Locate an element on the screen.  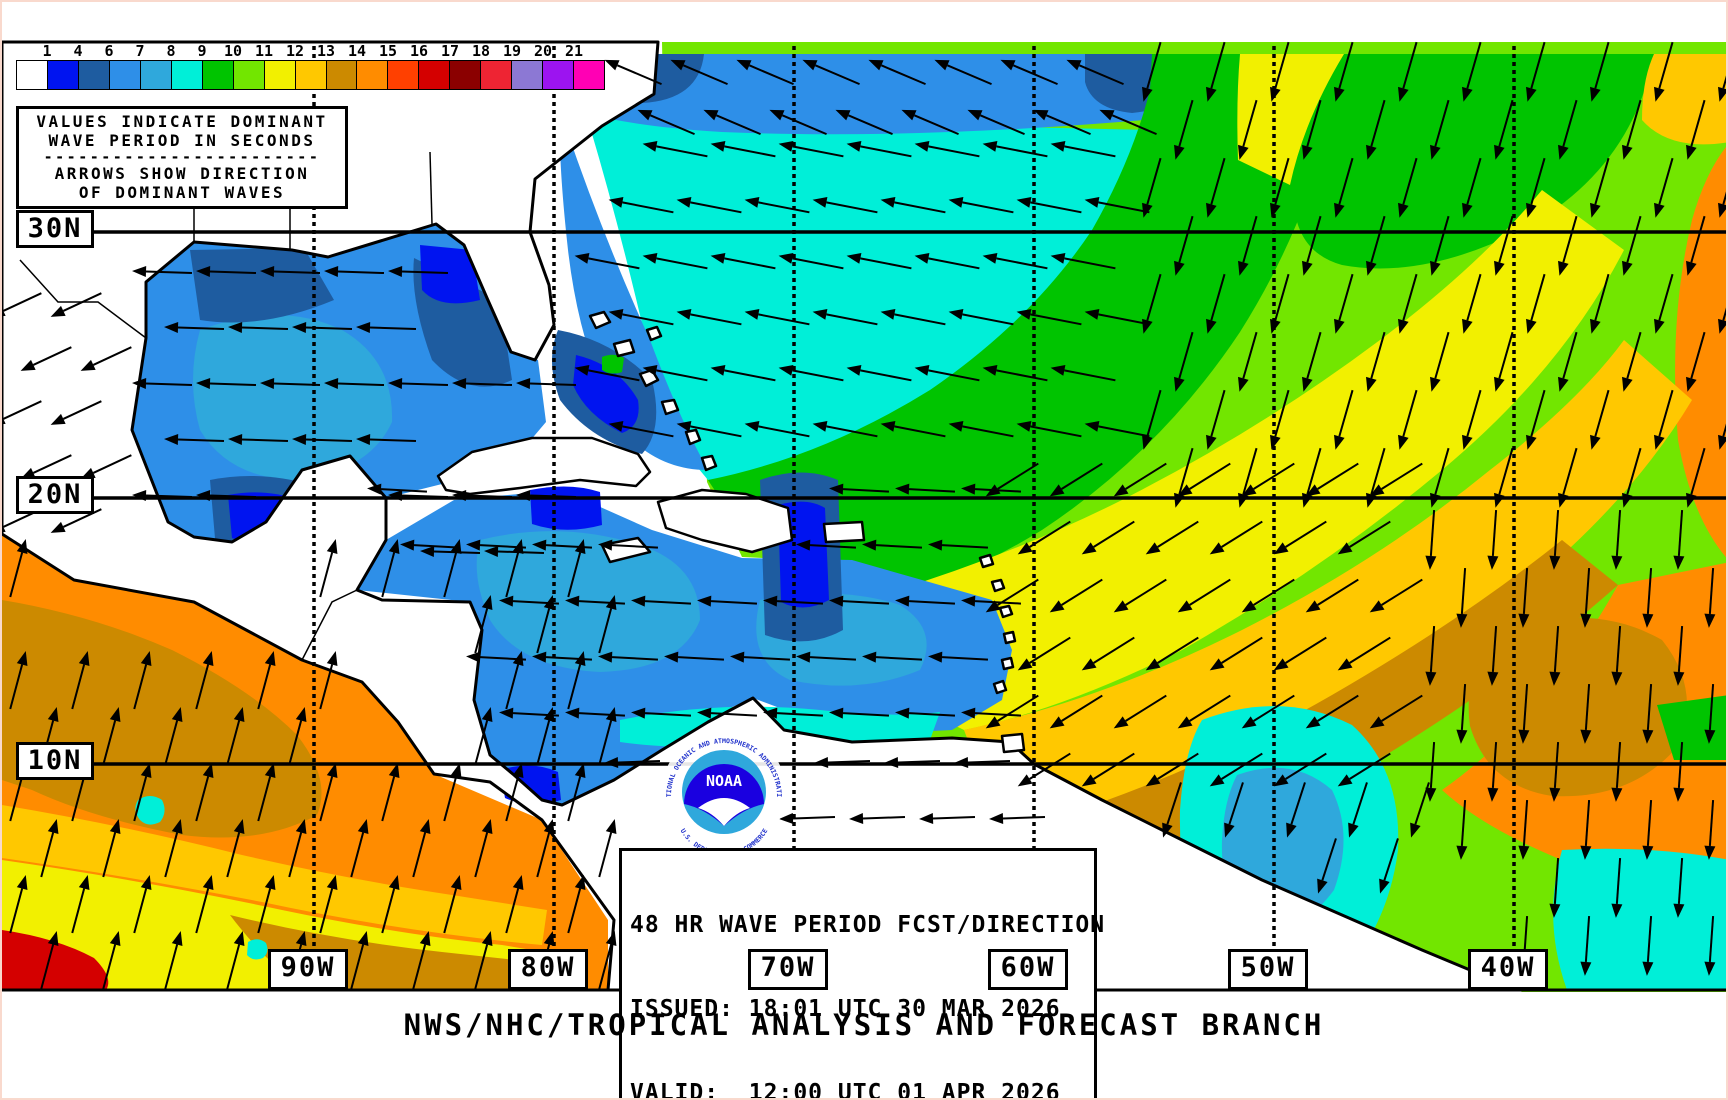
latitude-label-20N: 20N is located at coordinates (55, 495).